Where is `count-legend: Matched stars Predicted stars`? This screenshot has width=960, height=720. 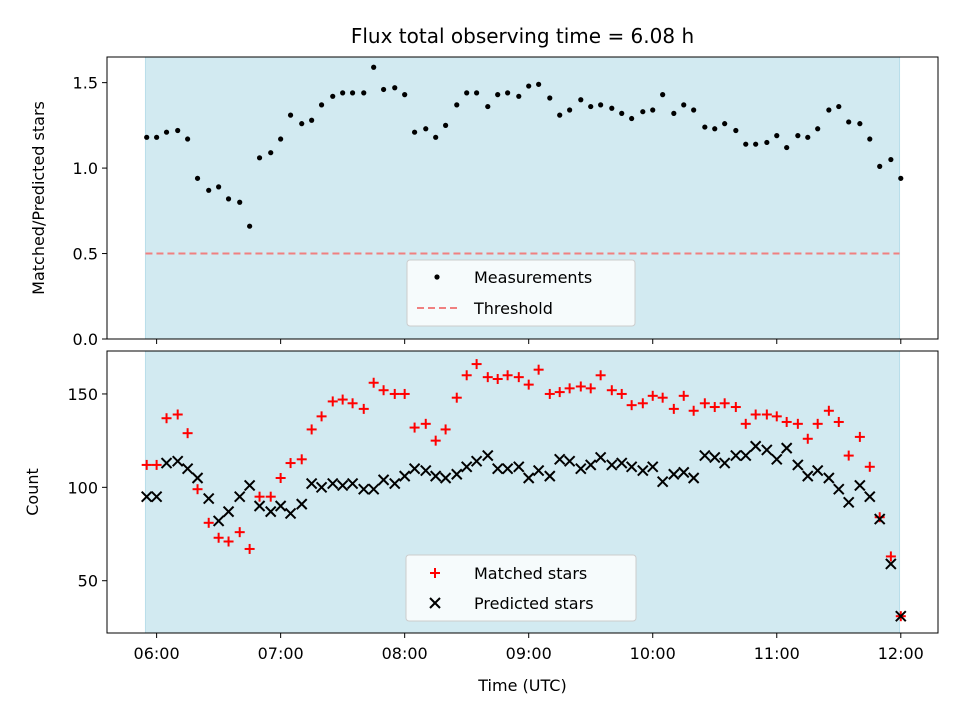 count-legend: Matched stars Predicted stars is located at coordinates (521, 588).